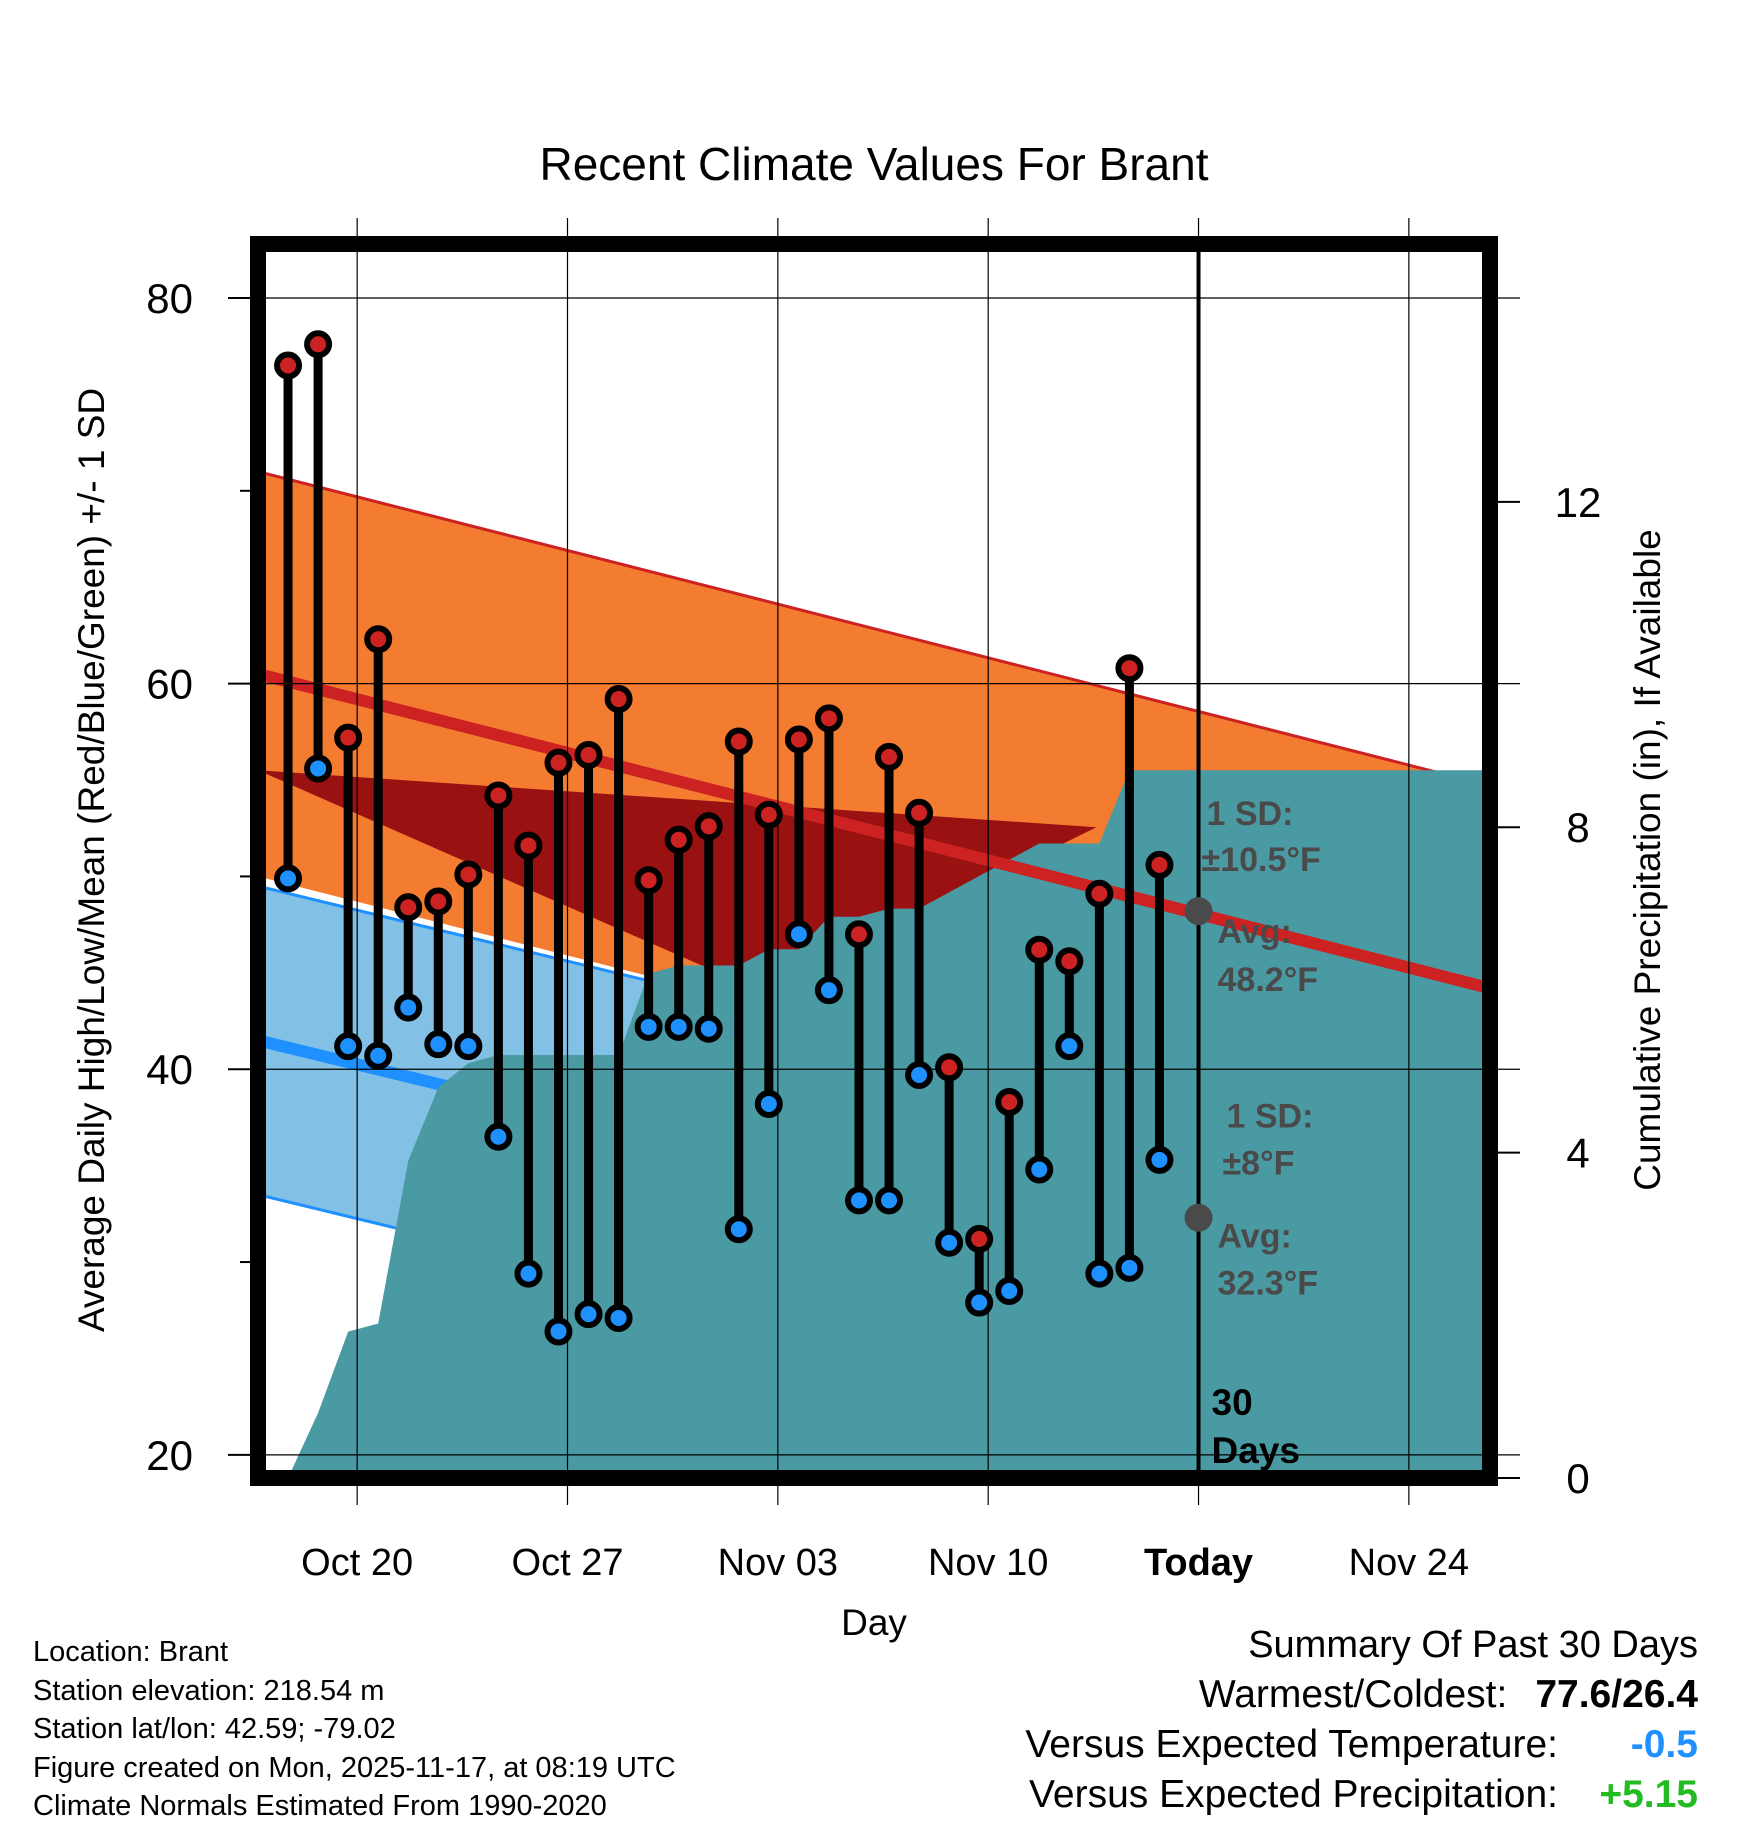 The height and width of the screenshot is (1828, 1748). What do you see at coordinates (874, 164) in the screenshot?
I see `chart-title: Recent Climate Values For Brant` at bounding box center [874, 164].